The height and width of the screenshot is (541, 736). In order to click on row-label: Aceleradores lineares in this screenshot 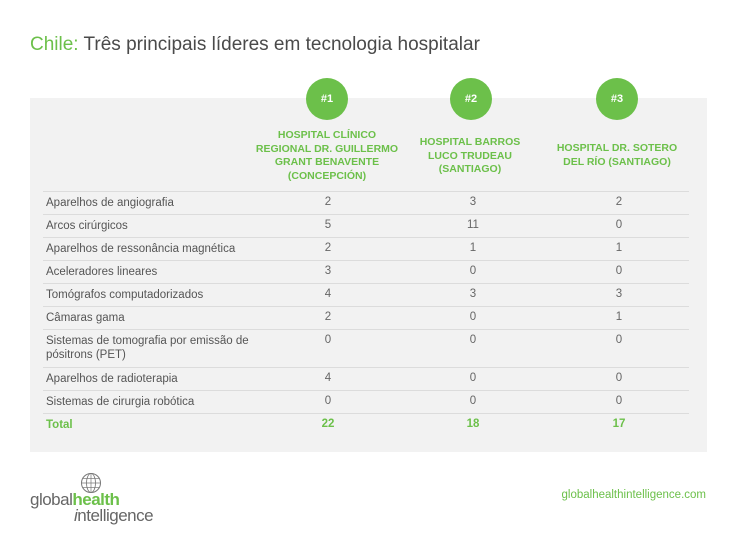, I will do `click(102, 272)`.